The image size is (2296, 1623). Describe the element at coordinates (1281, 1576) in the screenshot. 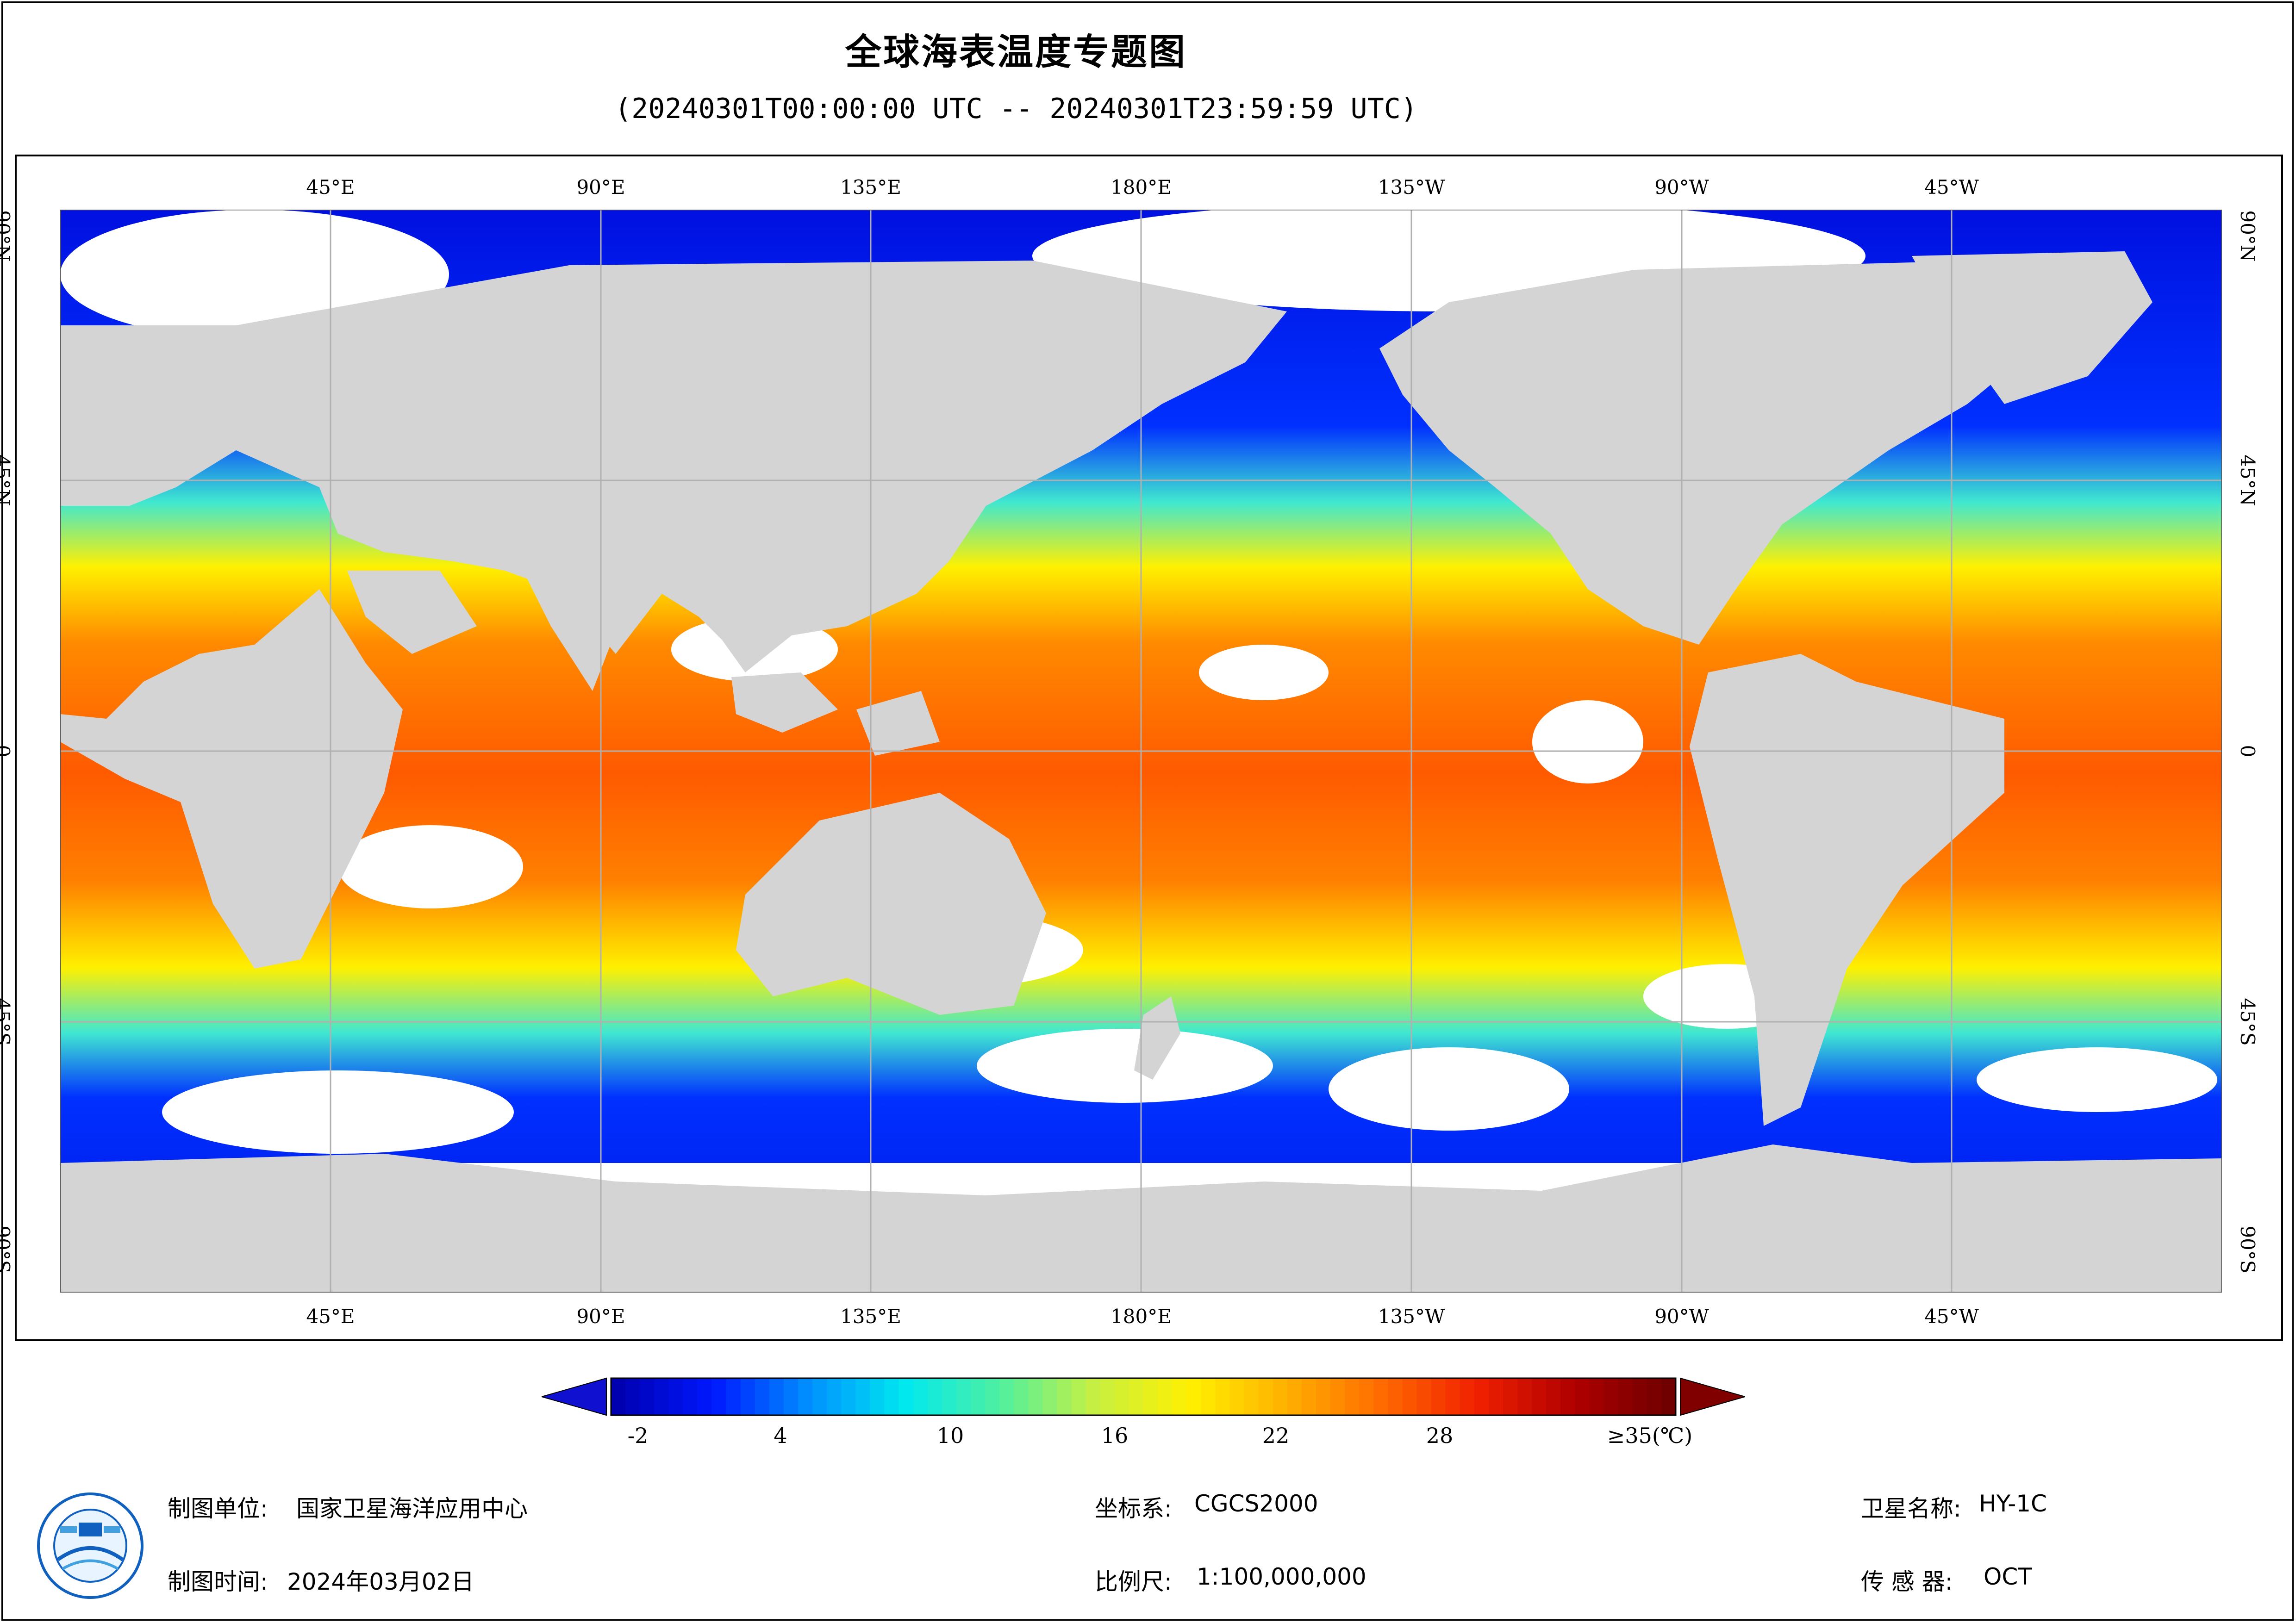

I see `scale-value: 1:100,000,000` at that location.